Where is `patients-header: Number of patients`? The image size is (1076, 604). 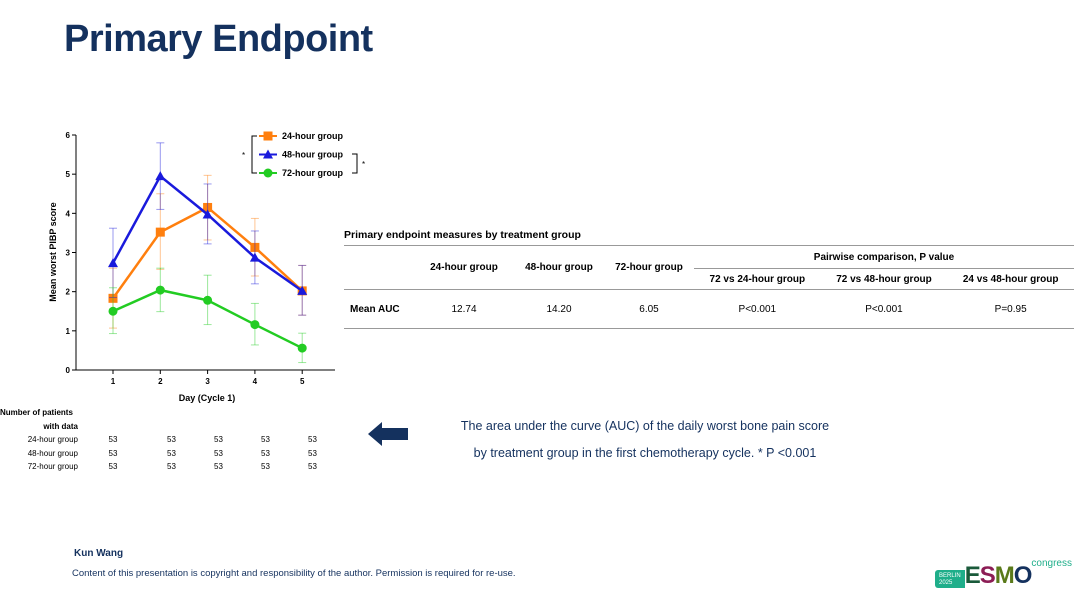
patients-header: Number of patients is located at coordinates (36, 413).